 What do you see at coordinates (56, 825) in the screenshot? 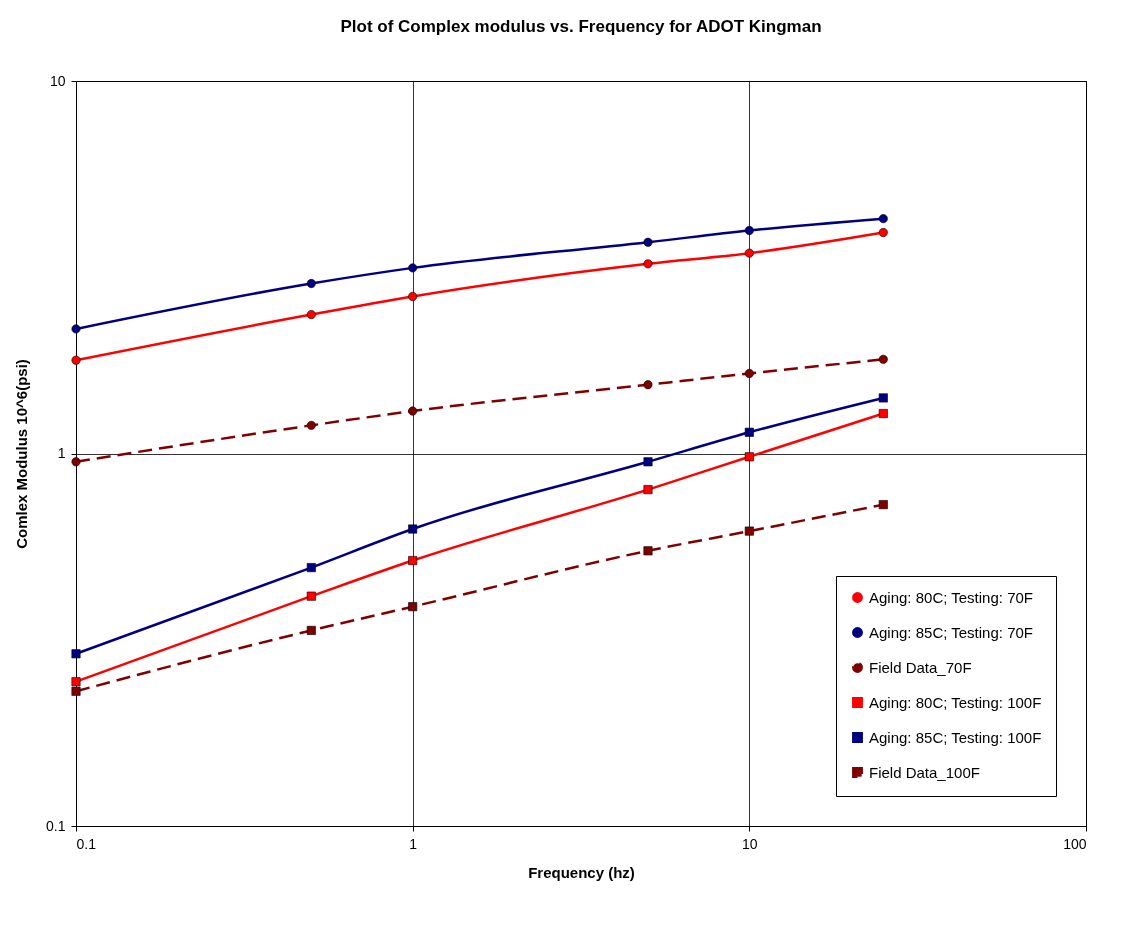
I see `y-tick-label: 0.1` at bounding box center [56, 825].